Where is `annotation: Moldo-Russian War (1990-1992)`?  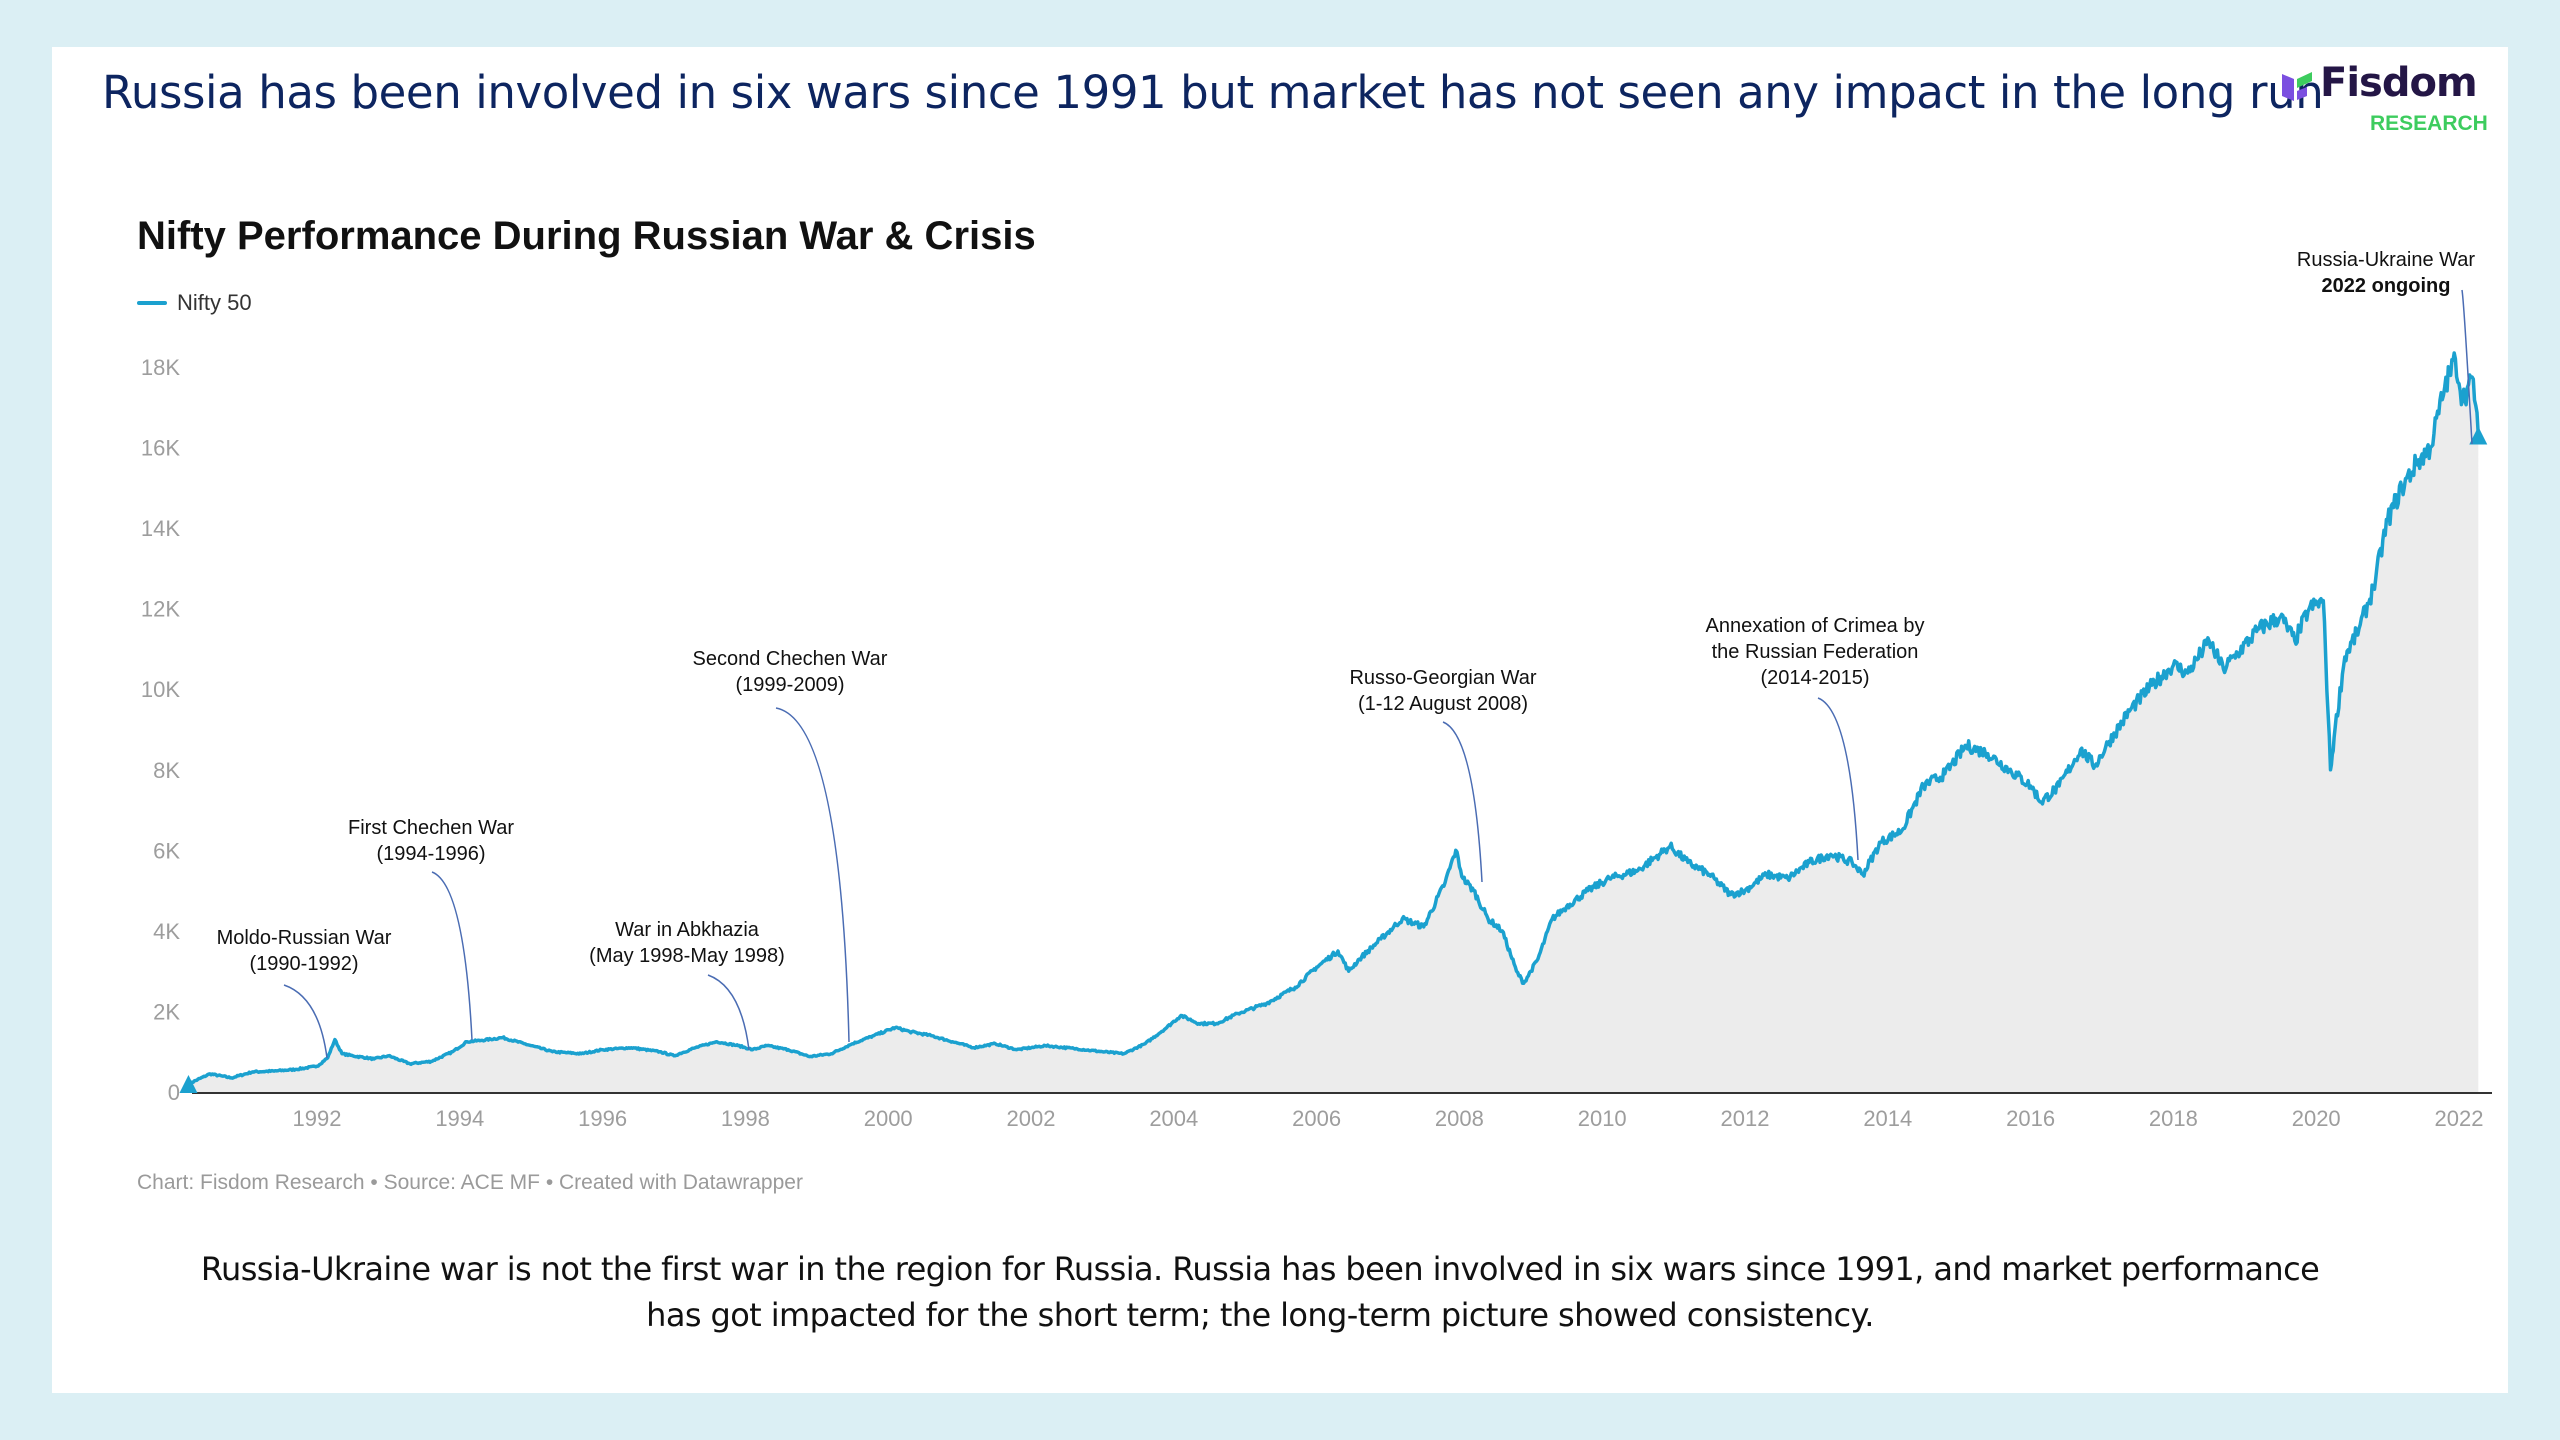 annotation: Moldo-Russian War (1990-1992) is located at coordinates (304, 993).